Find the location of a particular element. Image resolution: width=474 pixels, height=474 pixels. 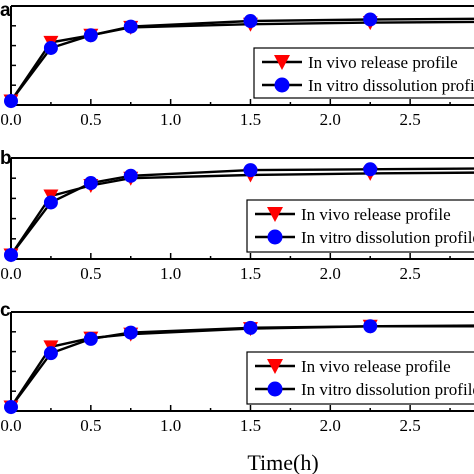

panel-letter-a: a is located at coordinates (5, 10).